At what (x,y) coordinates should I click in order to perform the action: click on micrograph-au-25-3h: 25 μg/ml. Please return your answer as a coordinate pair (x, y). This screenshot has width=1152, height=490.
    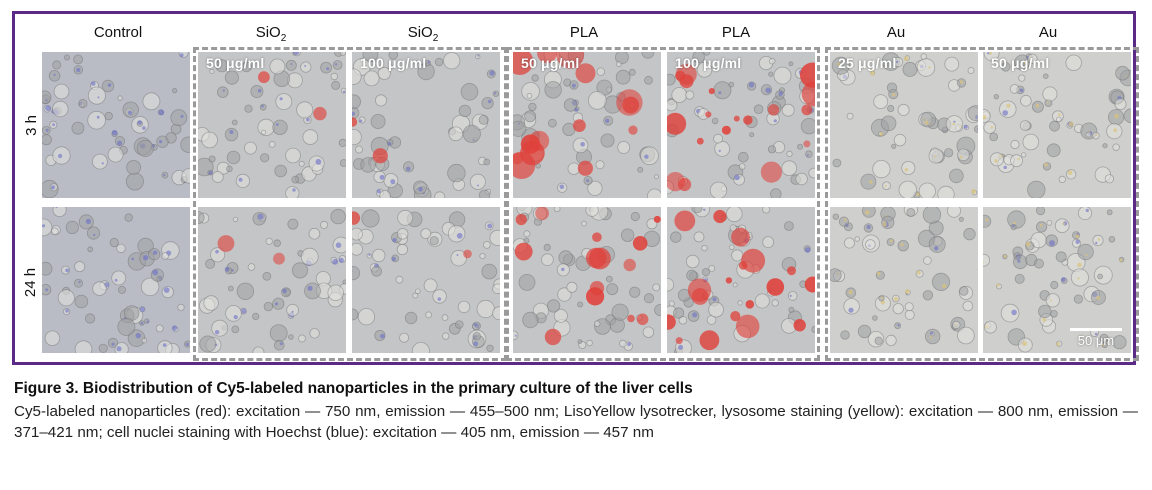
    Looking at the image, I should click on (904, 125).